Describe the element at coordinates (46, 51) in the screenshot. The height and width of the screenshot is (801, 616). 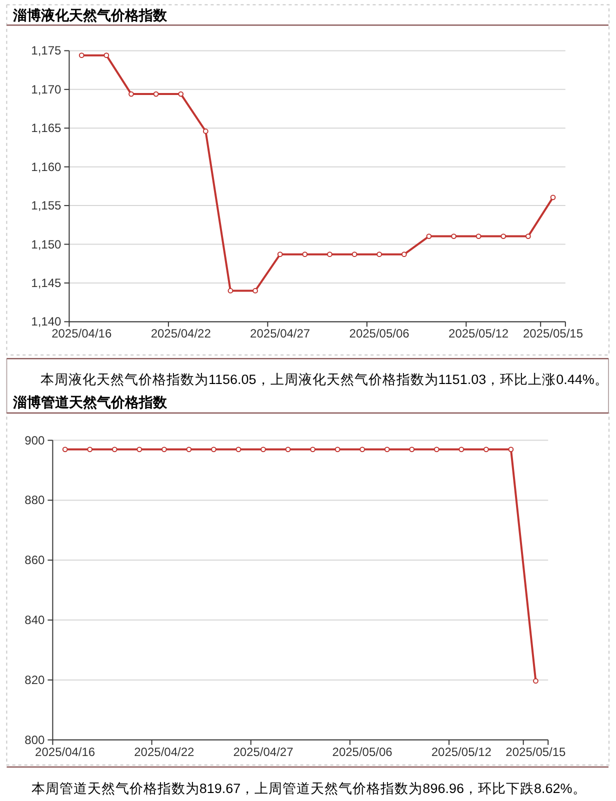
I see `y-tick-label: 1,175` at that location.